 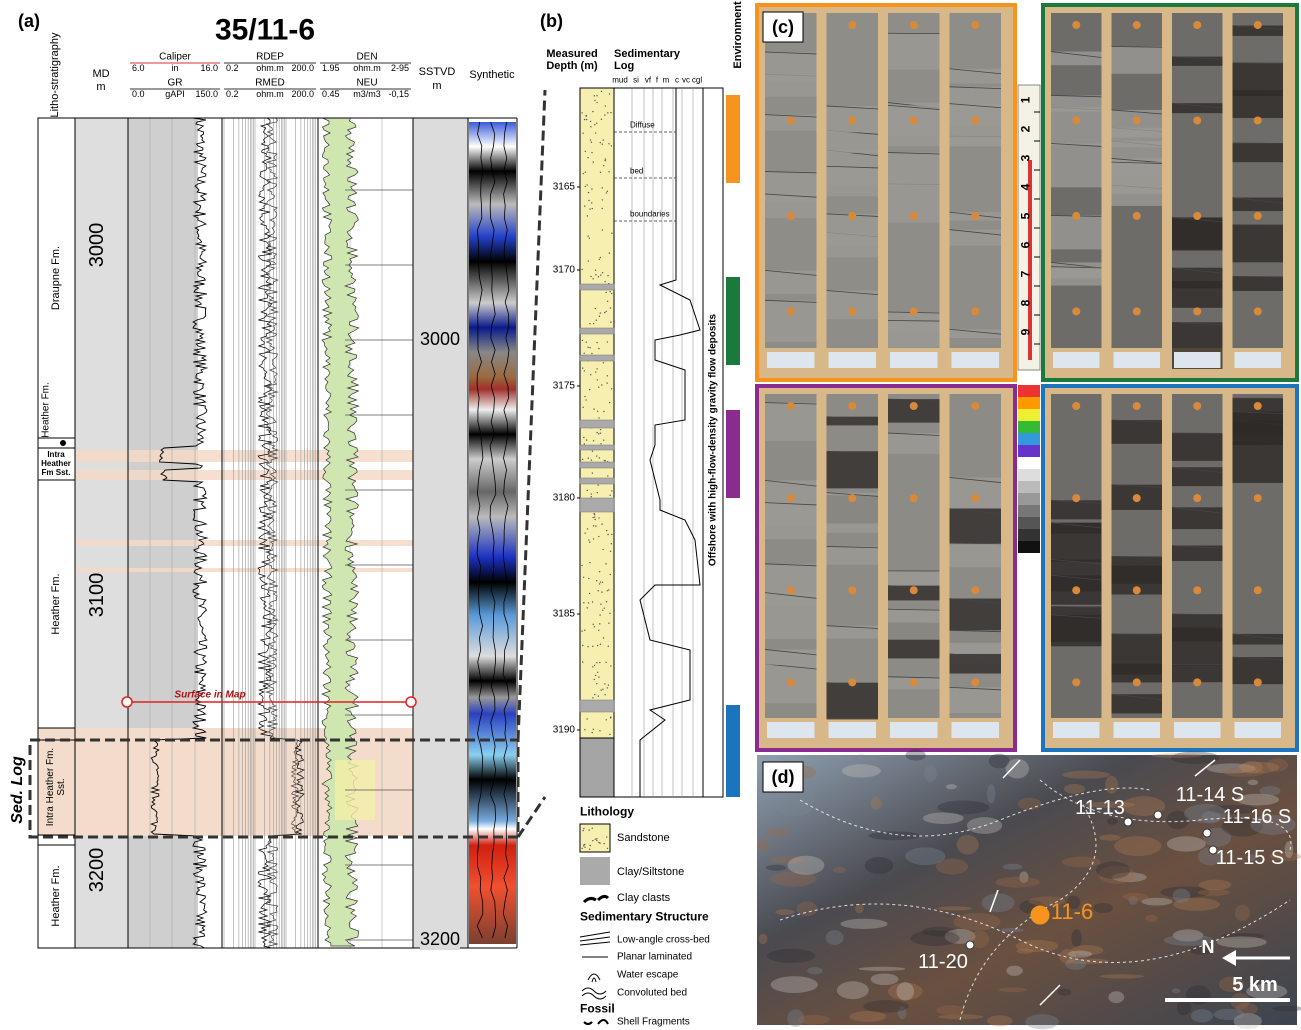 What do you see at coordinates (56, 278) in the screenshot?
I see `formation-box` at bounding box center [56, 278].